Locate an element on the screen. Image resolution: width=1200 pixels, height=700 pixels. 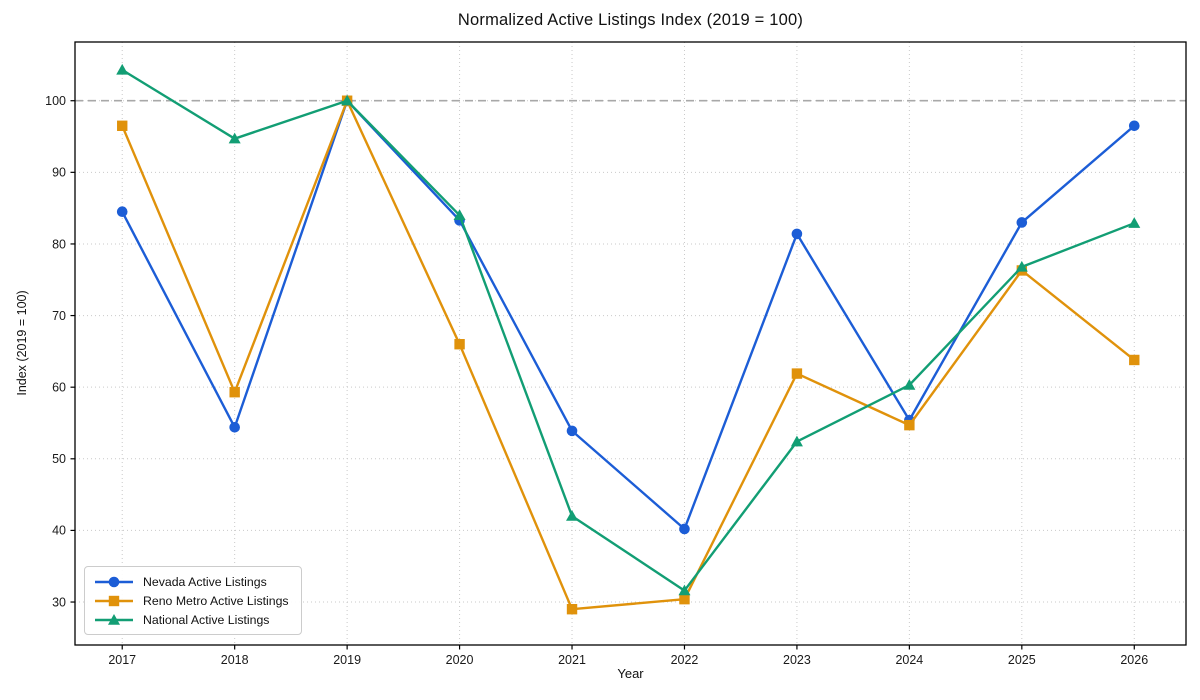
y-axis-title: Index (2019 = 100) is located at coordinates (22, 343).